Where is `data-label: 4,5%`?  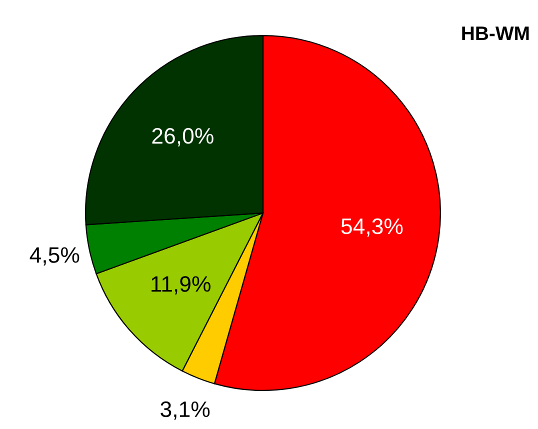 data-label: 4,5% is located at coordinates (55, 256).